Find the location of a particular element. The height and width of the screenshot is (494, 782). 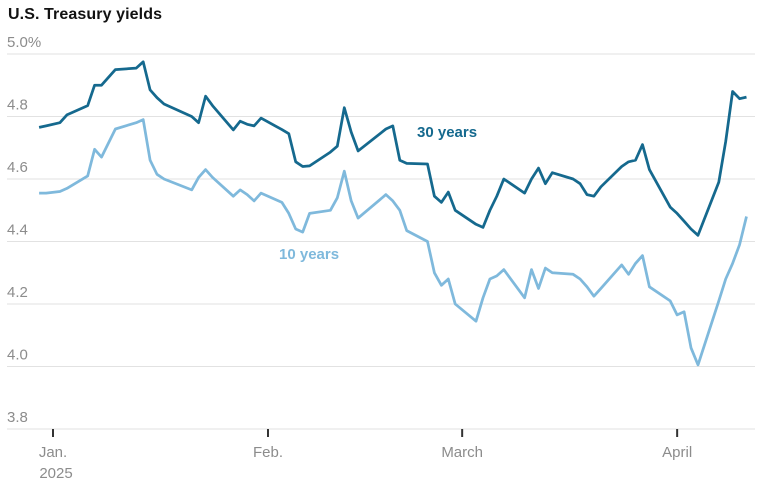

y-axis-label: 3.8 is located at coordinates (17, 417).